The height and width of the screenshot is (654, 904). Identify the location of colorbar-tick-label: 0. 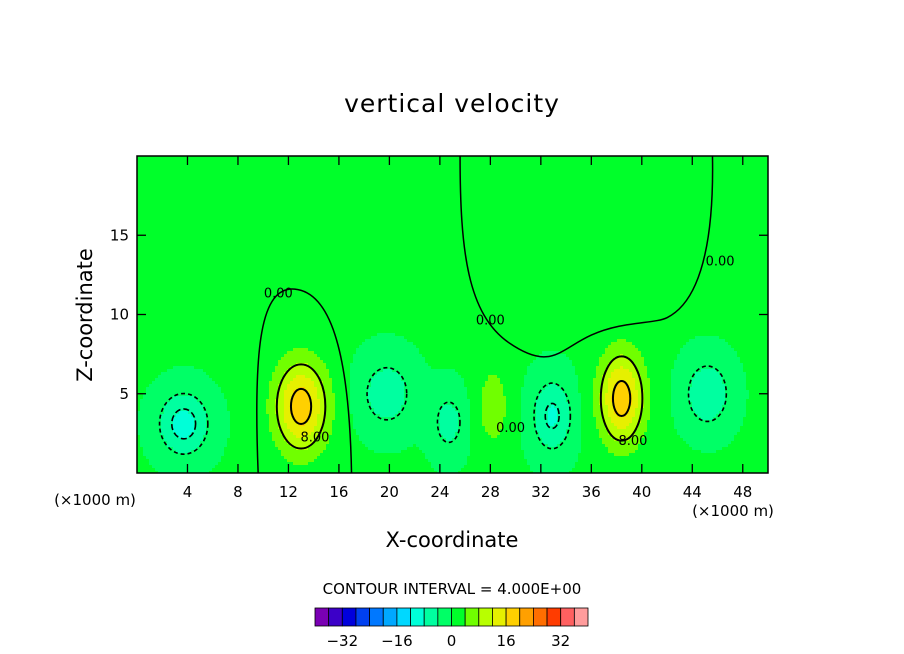
(452, 641).